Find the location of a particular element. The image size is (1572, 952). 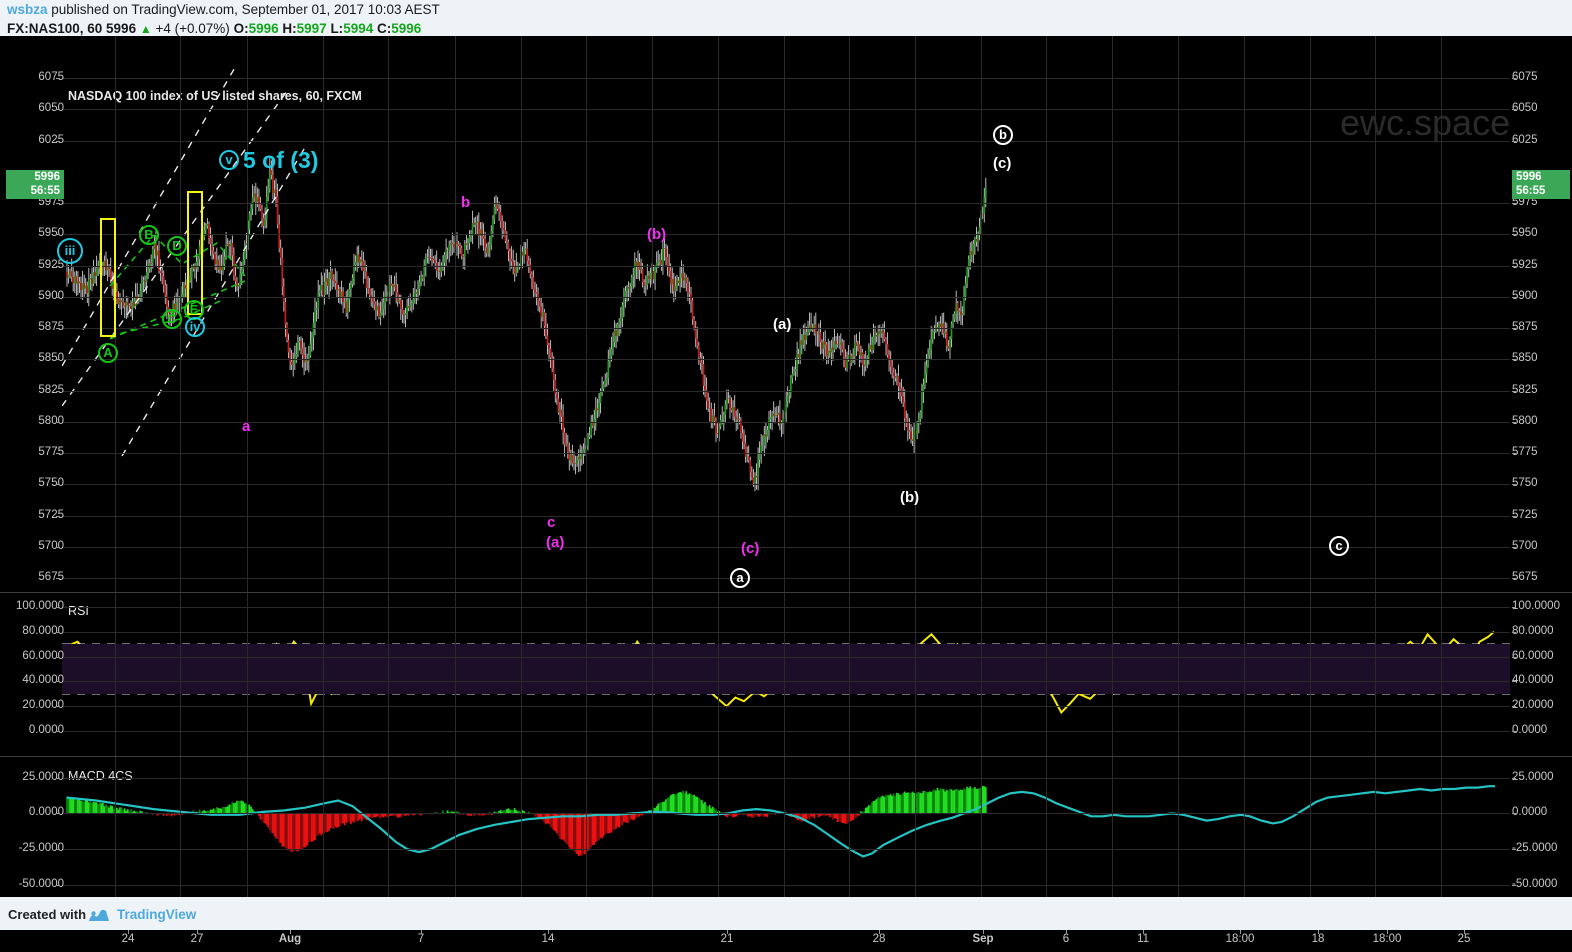

rsi-tick-label-right: 100.0000 is located at coordinates (1536, 606).